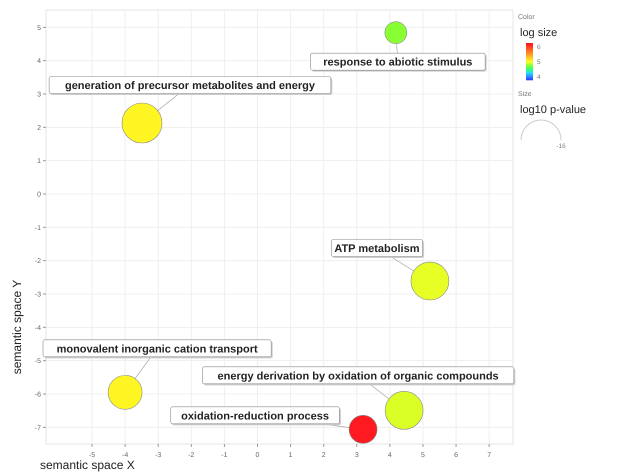 The width and height of the screenshot is (618, 474). Describe the element at coordinates (397, 62) in the screenshot. I see `annotation: response to abiotic stimulus` at that location.